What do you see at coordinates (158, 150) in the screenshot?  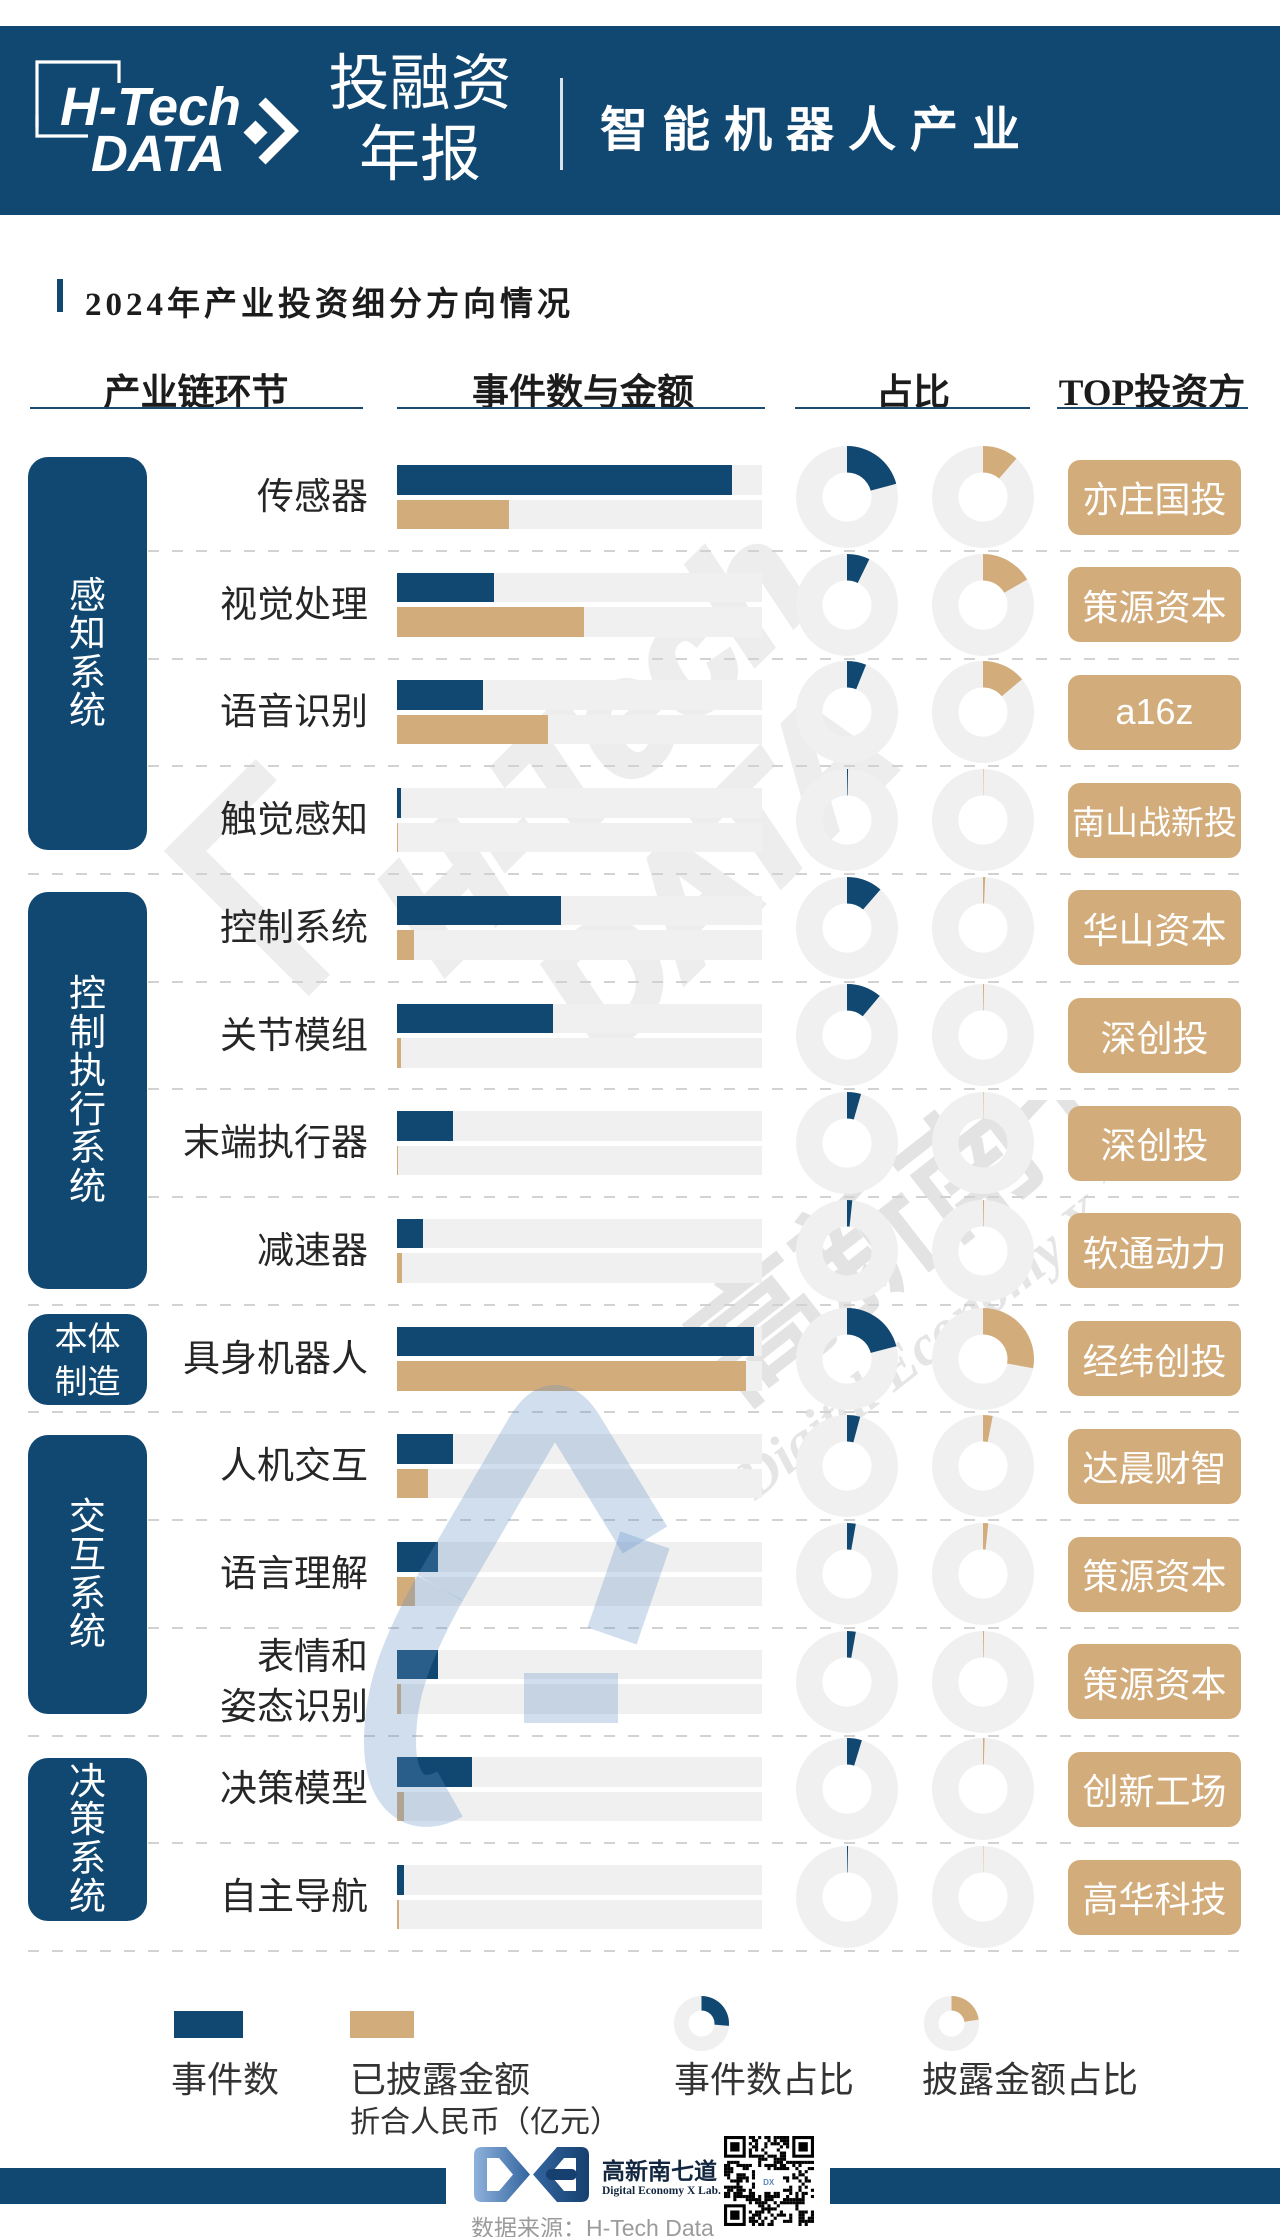 I see `svg-text: DATA` at bounding box center [158, 150].